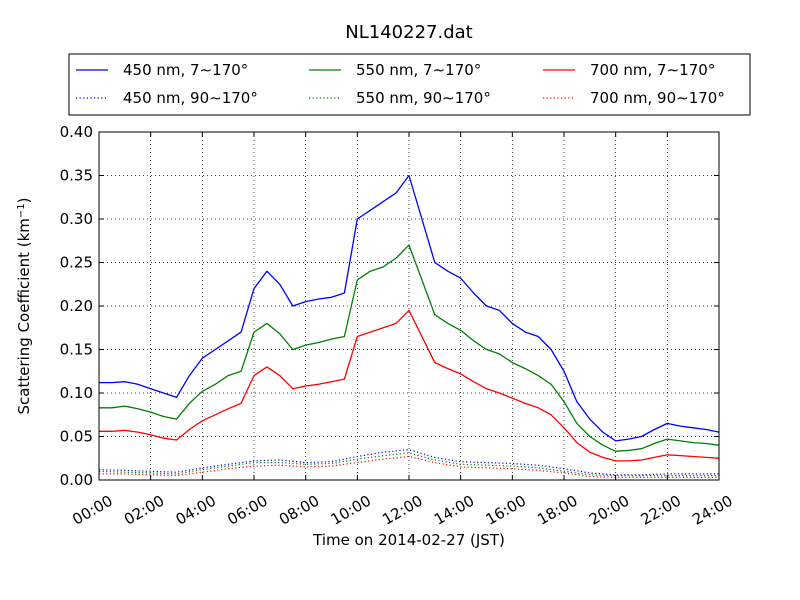 Image resolution: width=800 pixels, height=600 pixels. What do you see at coordinates (76, 437) in the screenshot?
I see `y-tick-label: 0.05` at bounding box center [76, 437].